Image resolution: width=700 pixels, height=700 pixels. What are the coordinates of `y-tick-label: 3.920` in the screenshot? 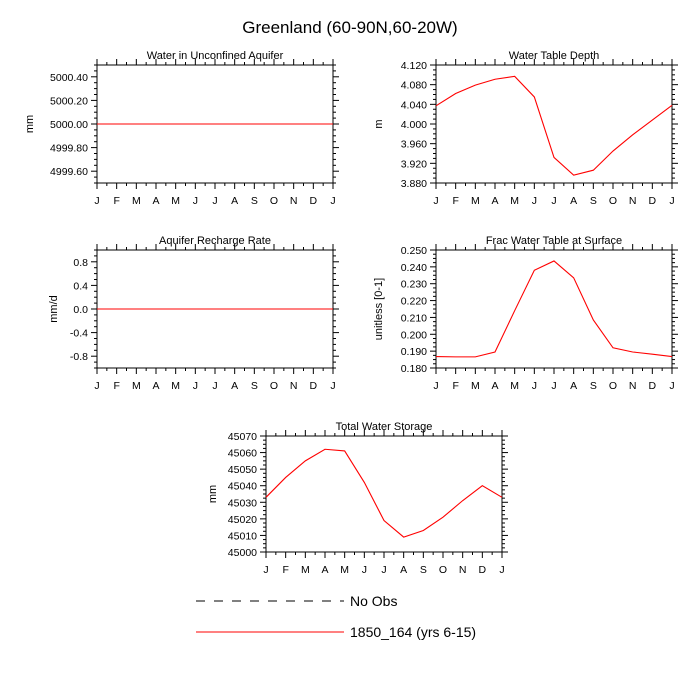 It's located at (414, 164).